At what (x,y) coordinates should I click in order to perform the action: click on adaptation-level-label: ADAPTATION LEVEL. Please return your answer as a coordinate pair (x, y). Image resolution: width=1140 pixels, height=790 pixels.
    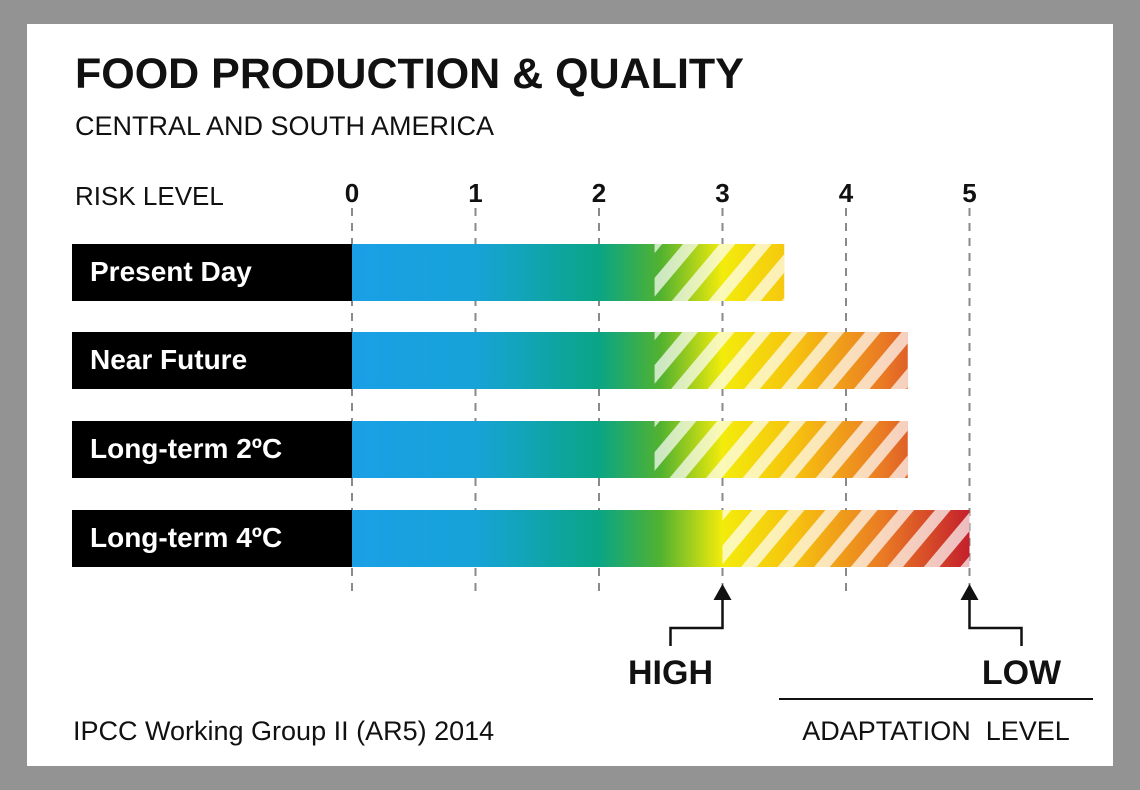
    Looking at the image, I should click on (936, 731).